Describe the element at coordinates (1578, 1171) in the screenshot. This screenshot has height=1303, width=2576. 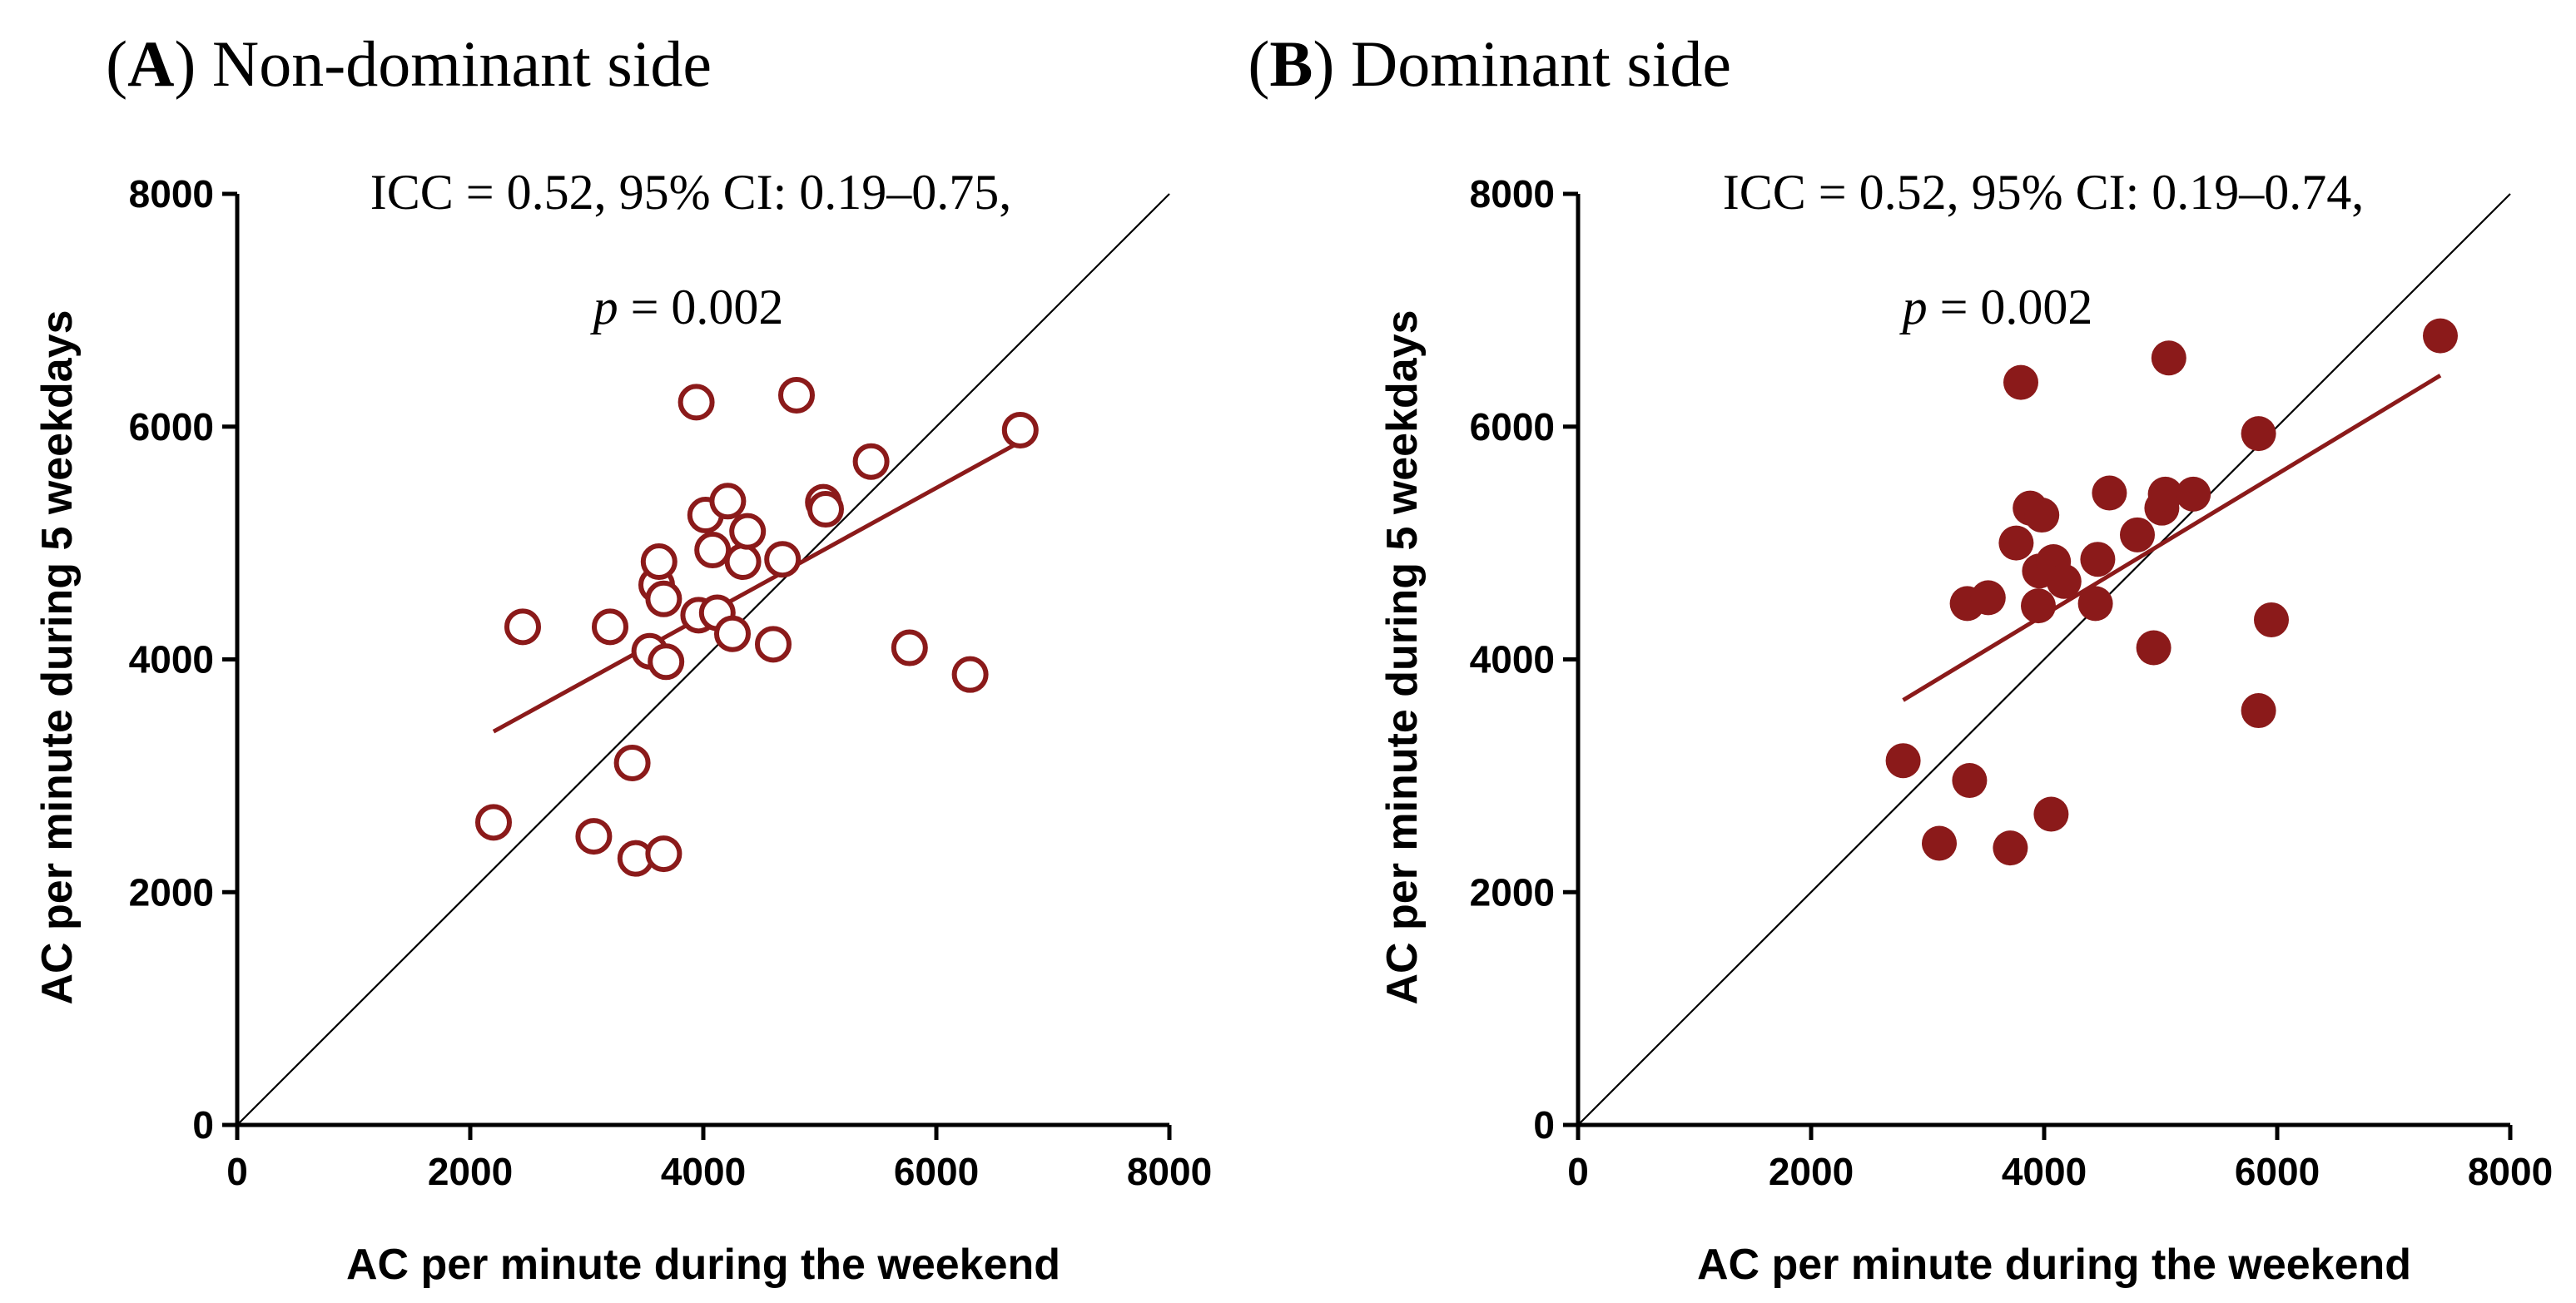
I see `panel-b-x-tick-label: 0` at that location.